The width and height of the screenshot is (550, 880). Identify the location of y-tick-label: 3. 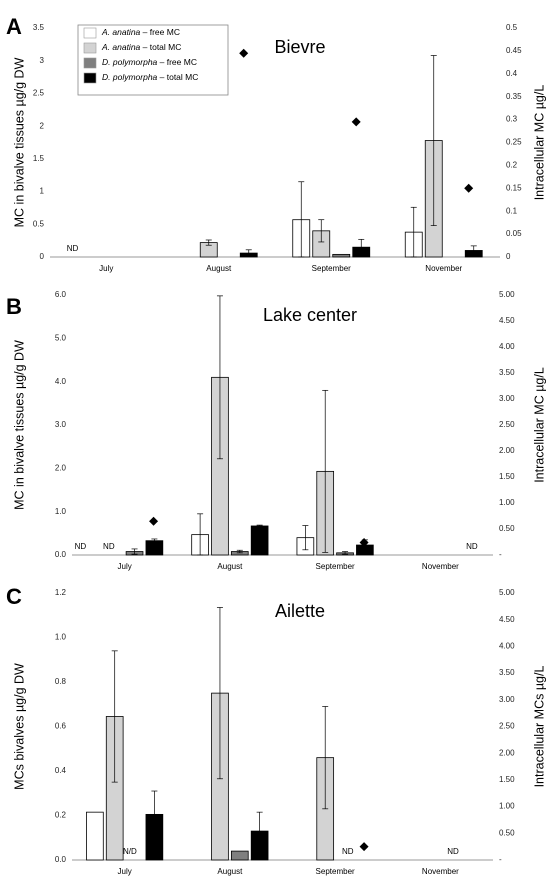
(42, 60).